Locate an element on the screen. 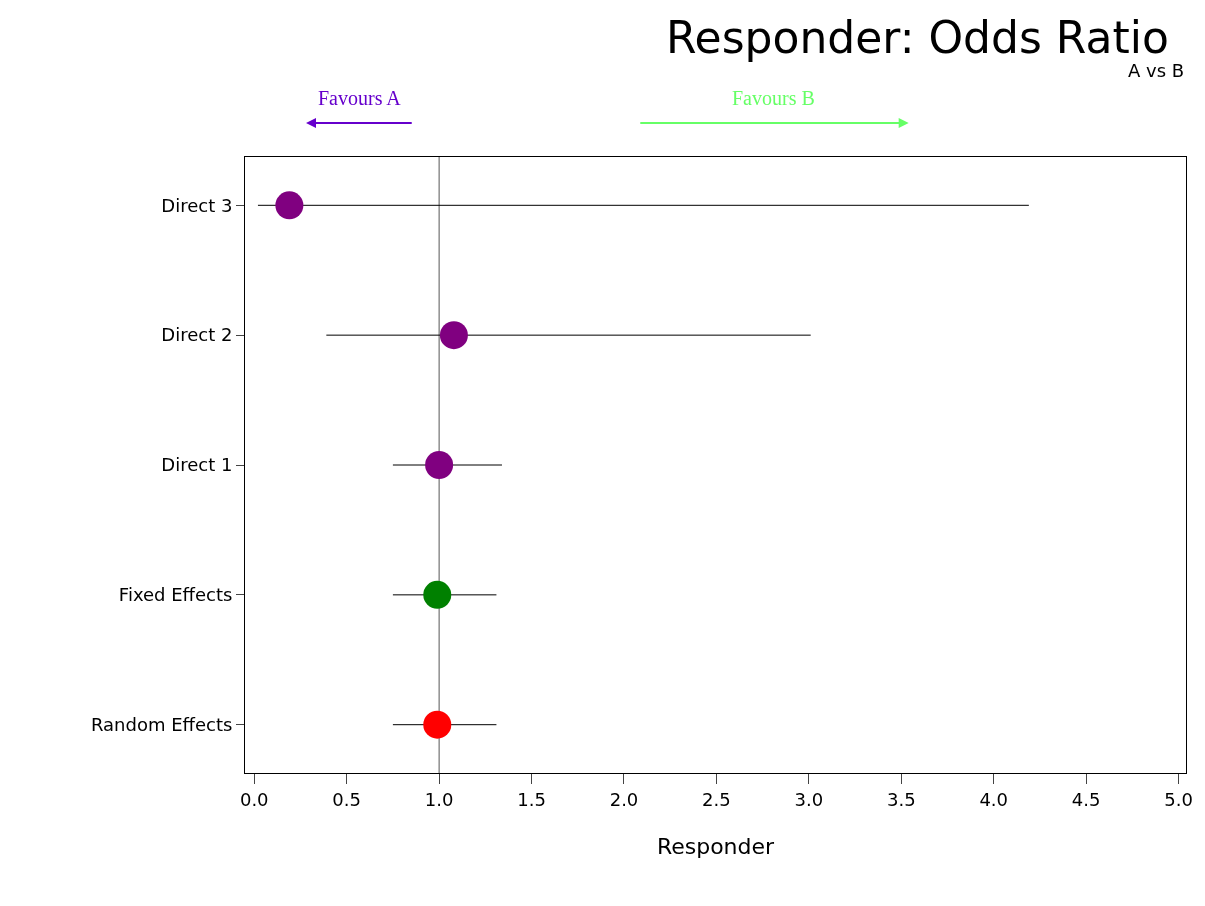 The width and height of the screenshot is (1205, 906). y-tick-label: Random Effects is located at coordinates (161, 724).